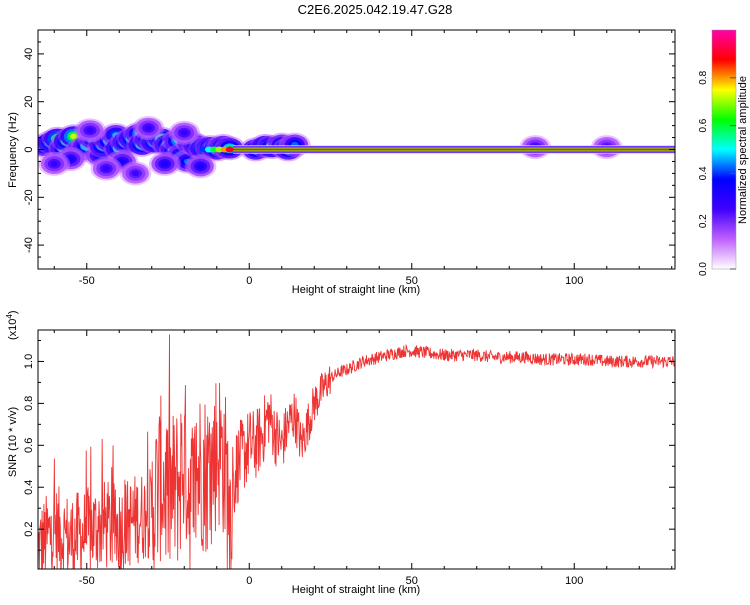 The image size is (750, 605). I want to click on figure-title: C2E6.2025.042.19.47.G28, so click(375, 9).